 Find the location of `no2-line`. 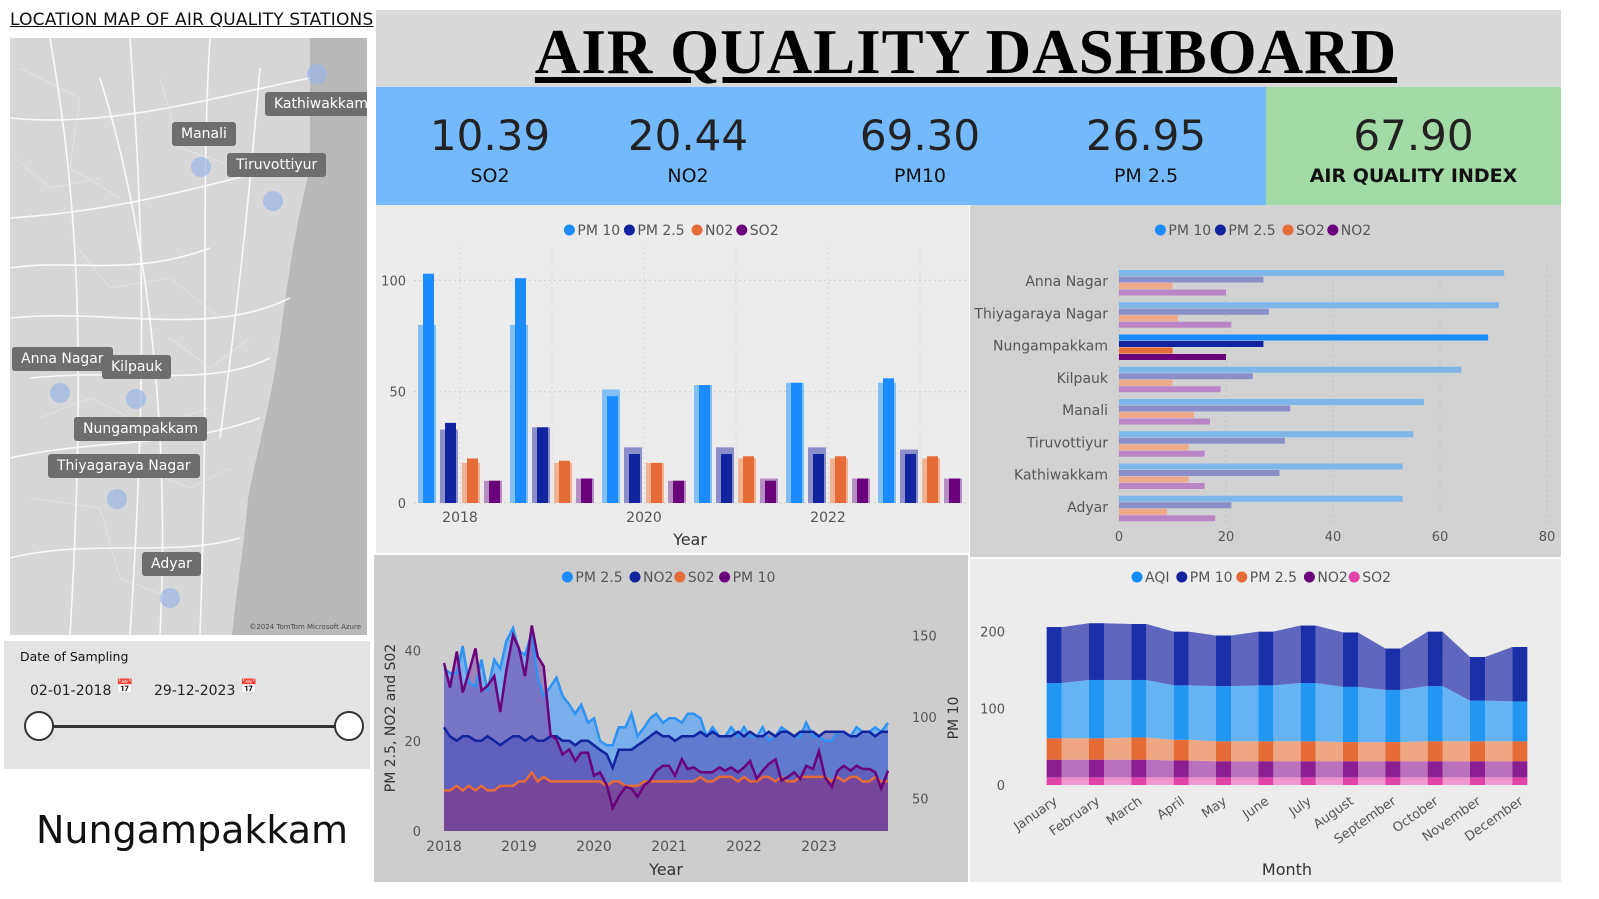

no2-line is located at coordinates (665, 749).